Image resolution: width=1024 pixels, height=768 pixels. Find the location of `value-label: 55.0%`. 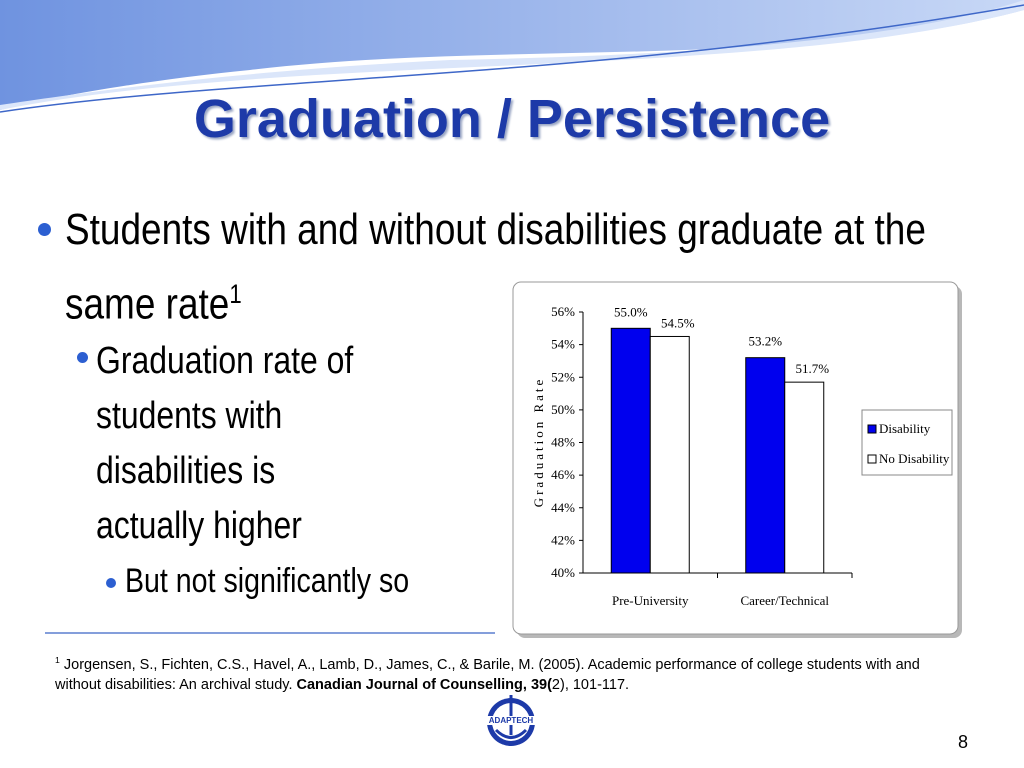

value-label: 55.0% is located at coordinates (631, 311).